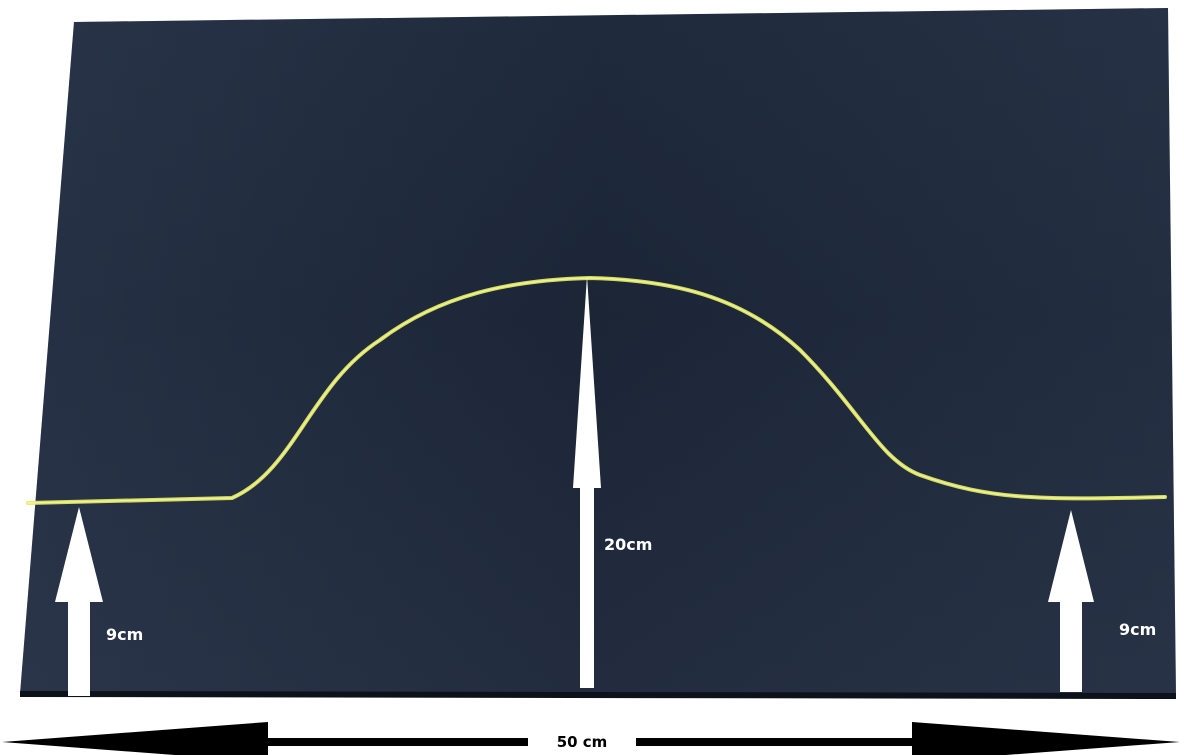  Describe the element at coordinates (582, 742) in the screenshot. I see `total-width-label: 50 cm` at that location.